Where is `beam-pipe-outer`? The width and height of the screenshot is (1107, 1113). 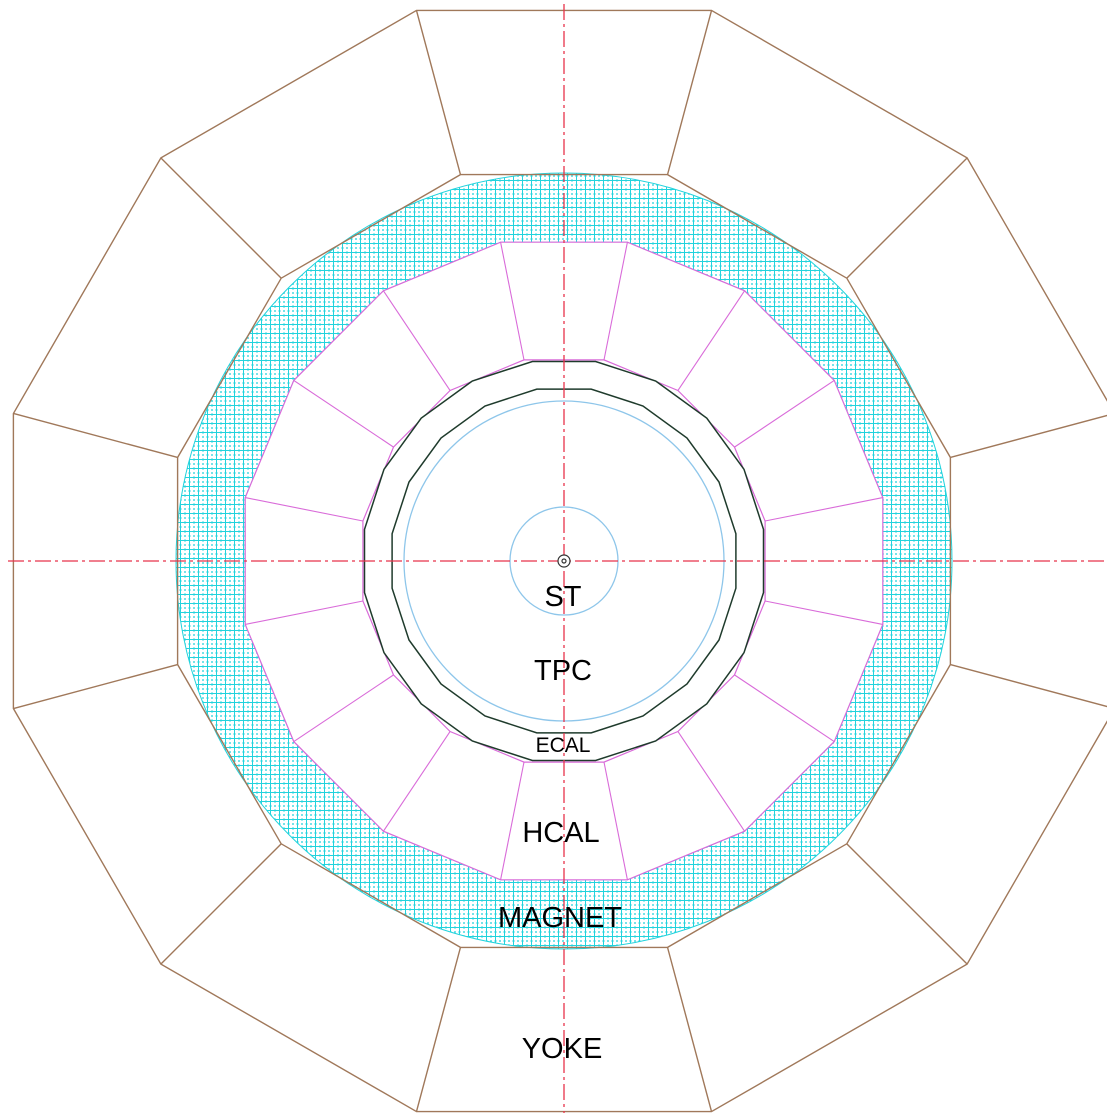 beam-pipe-outer is located at coordinates (564, 561).